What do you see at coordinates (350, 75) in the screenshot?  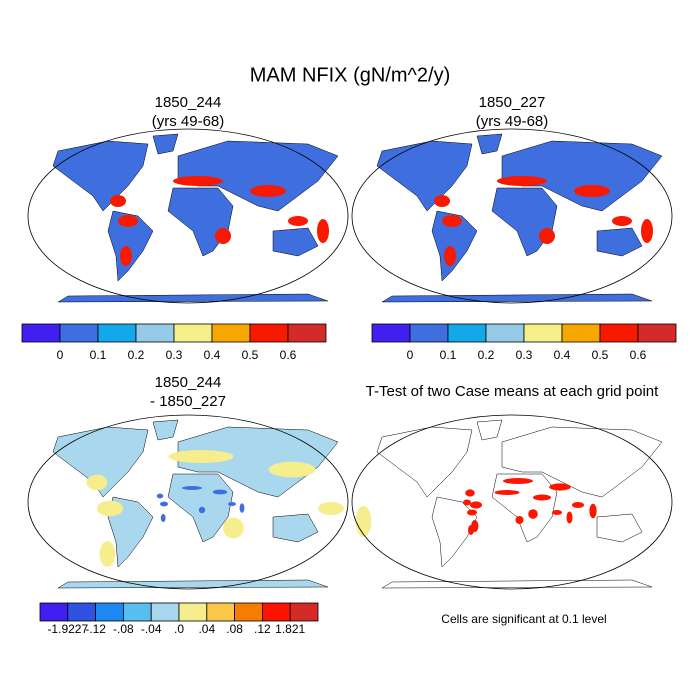 I see `figure-title: MAM NFIX (gN/m^2/y)` at bounding box center [350, 75].